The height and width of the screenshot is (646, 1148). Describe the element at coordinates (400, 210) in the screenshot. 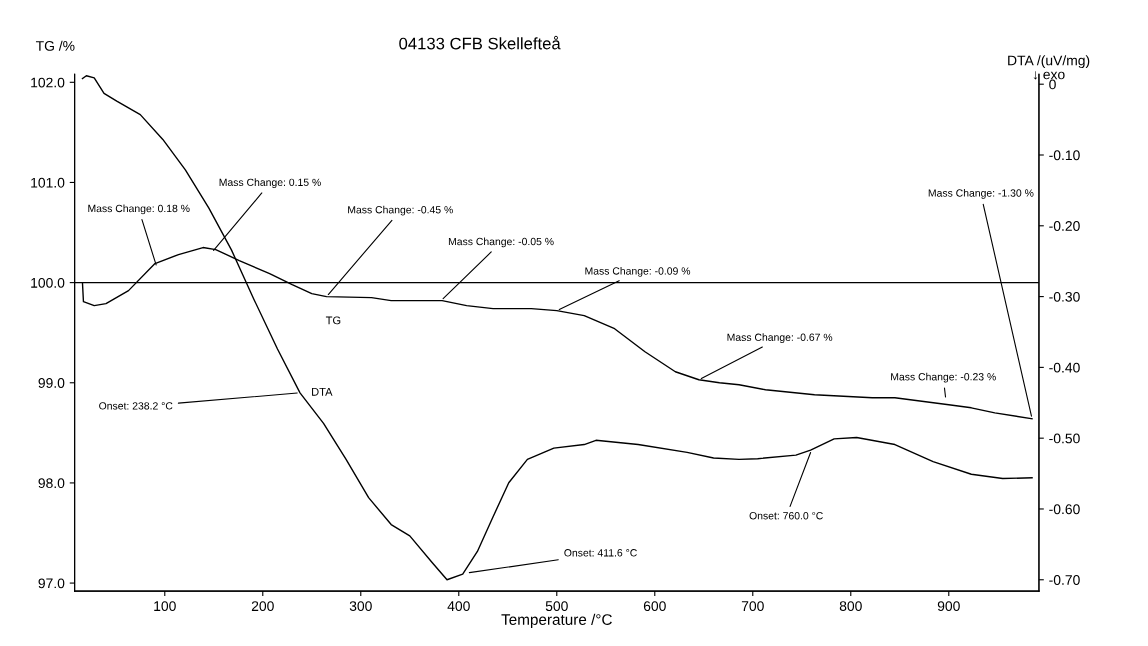

I see `annotation: Mass Change: -0.45 %` at that location.